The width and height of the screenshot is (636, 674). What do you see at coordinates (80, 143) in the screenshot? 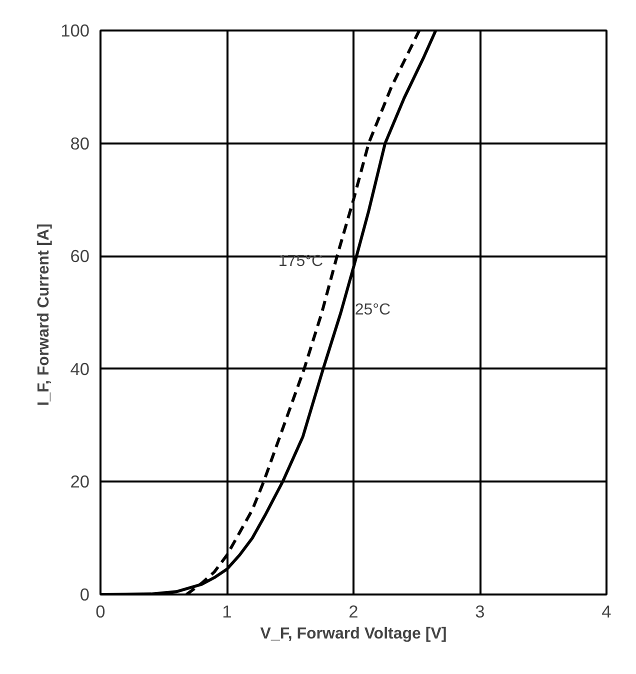
I see `y-tick-label: 80` at bounding box center [80, 143].